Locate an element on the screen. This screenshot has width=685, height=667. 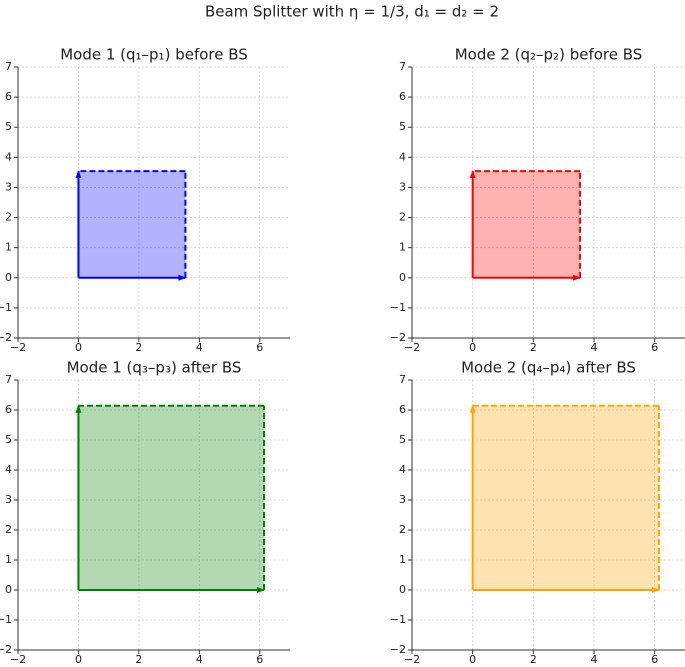
subplot-title: Mode 1 (q₁–p₁) before BS is located at coordinates (154, 55).